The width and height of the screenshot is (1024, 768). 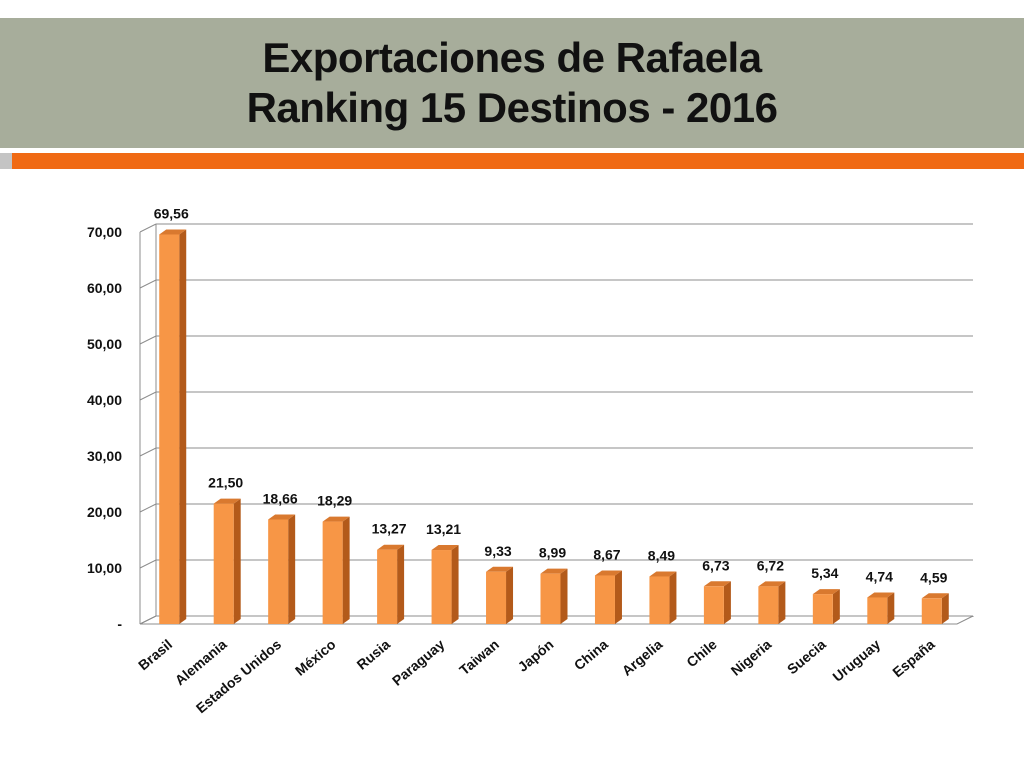 What do you see at coordinates (715, 565) in the screenshot?
I see `data-label: 6,73` at bounding box center [715, 565].